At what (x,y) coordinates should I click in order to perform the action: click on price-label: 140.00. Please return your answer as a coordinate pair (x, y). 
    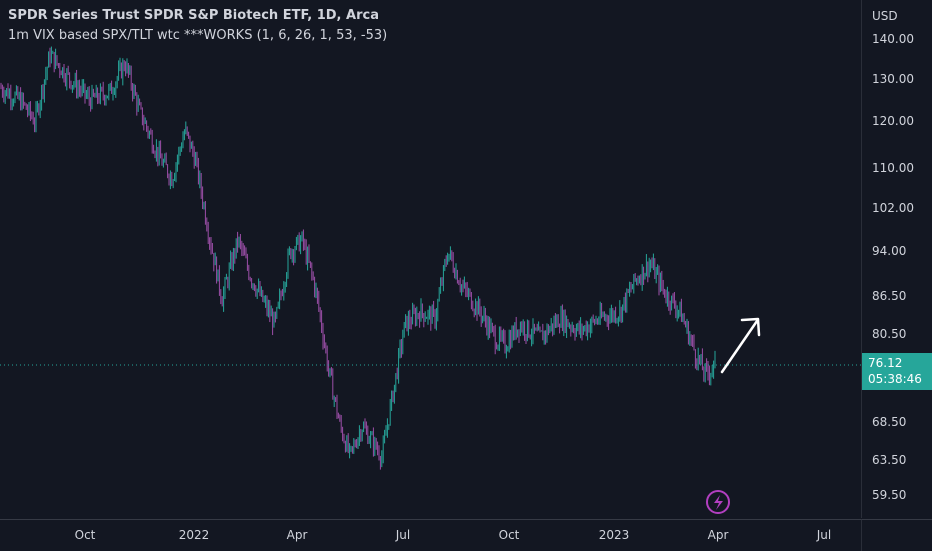
    Looking at the image, I should click on (893, 39).